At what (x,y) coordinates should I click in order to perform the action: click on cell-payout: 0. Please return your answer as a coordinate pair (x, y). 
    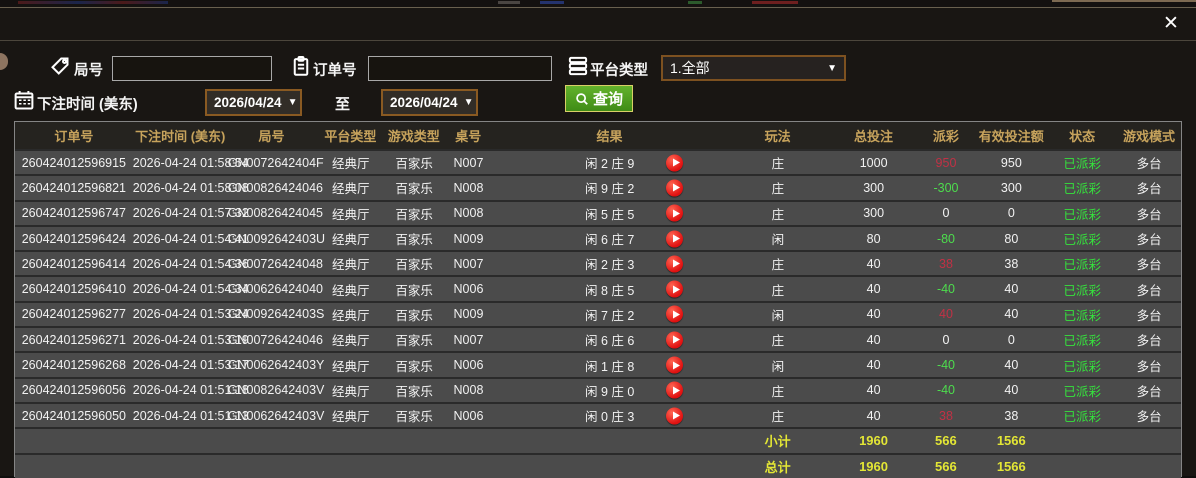
    Looking at the image, I should click on (946, 339).